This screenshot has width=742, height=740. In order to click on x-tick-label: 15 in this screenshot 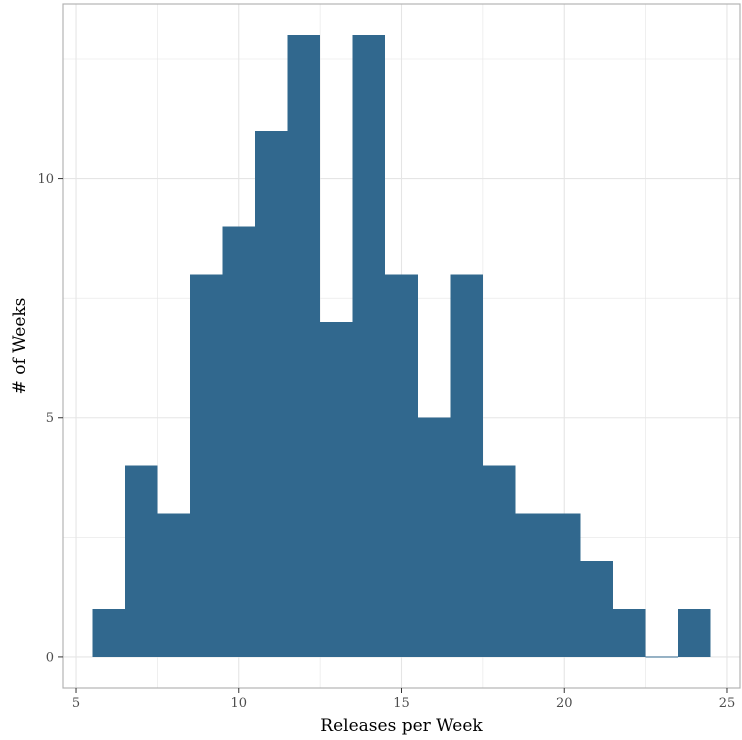, I will do `click(401, 703)`.